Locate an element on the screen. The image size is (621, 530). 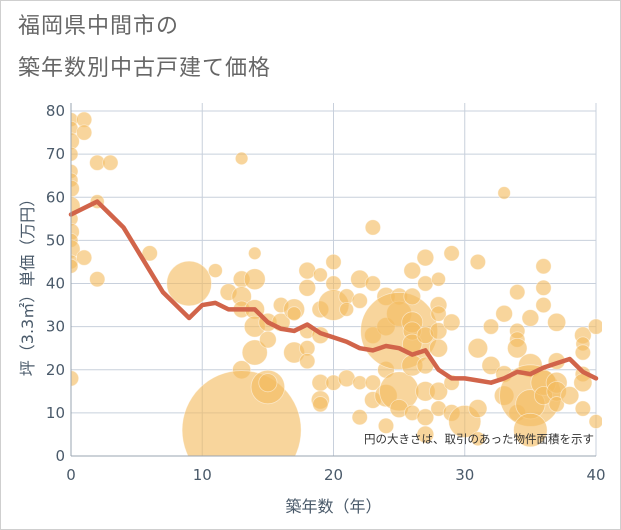
x-tick-label: 10 is located at coordinates (202, 475).